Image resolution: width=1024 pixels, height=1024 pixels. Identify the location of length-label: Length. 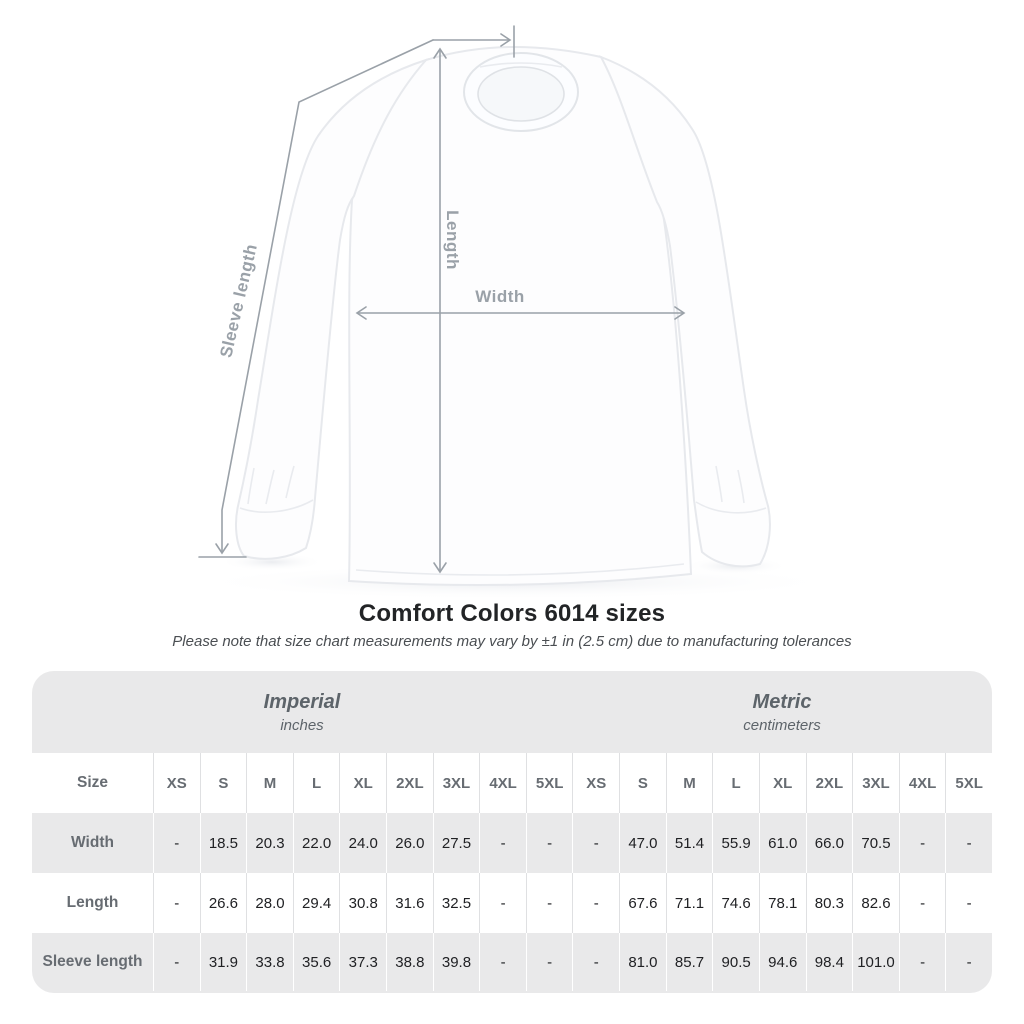
(452, 240).